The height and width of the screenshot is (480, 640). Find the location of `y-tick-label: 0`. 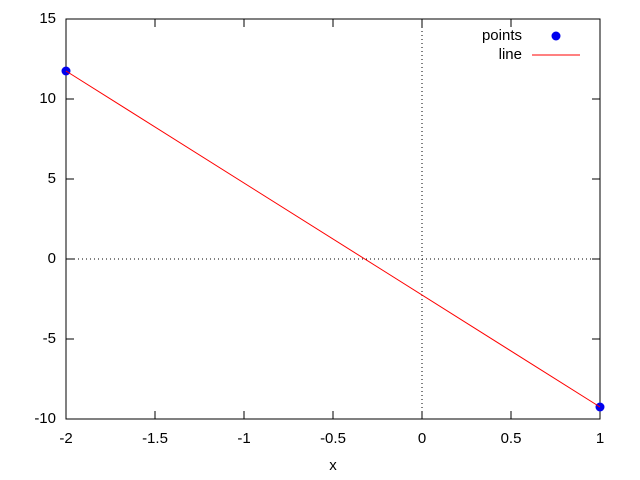

y-tick-label: 0 is located at coordinates (52, 258).